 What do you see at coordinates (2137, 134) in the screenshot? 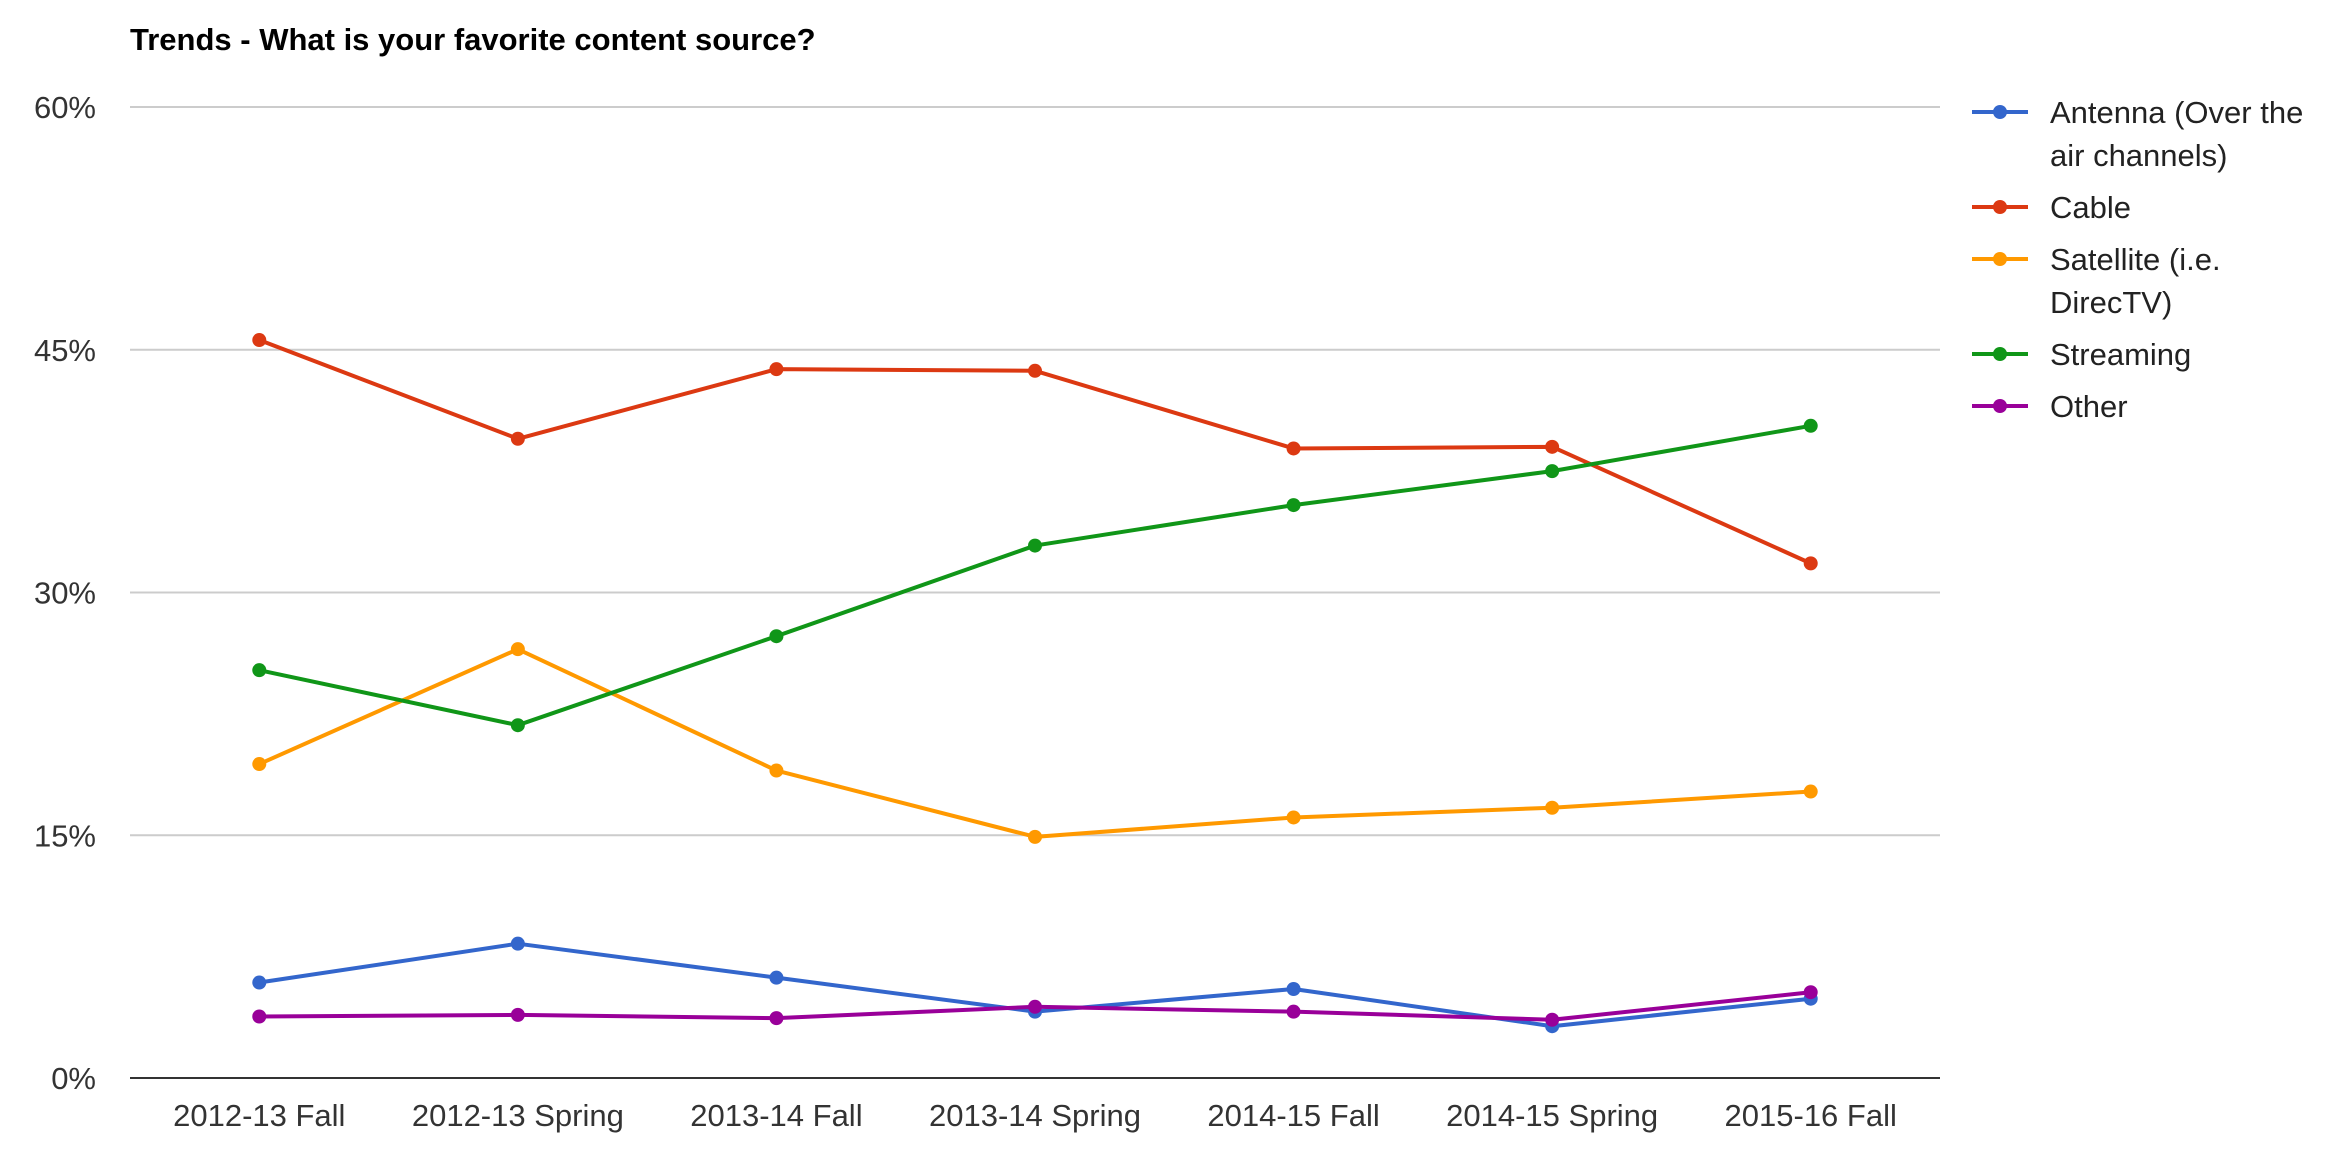
I see `legend-item: Antenna (Over the air channels)` at bounding box center [2137, 134].